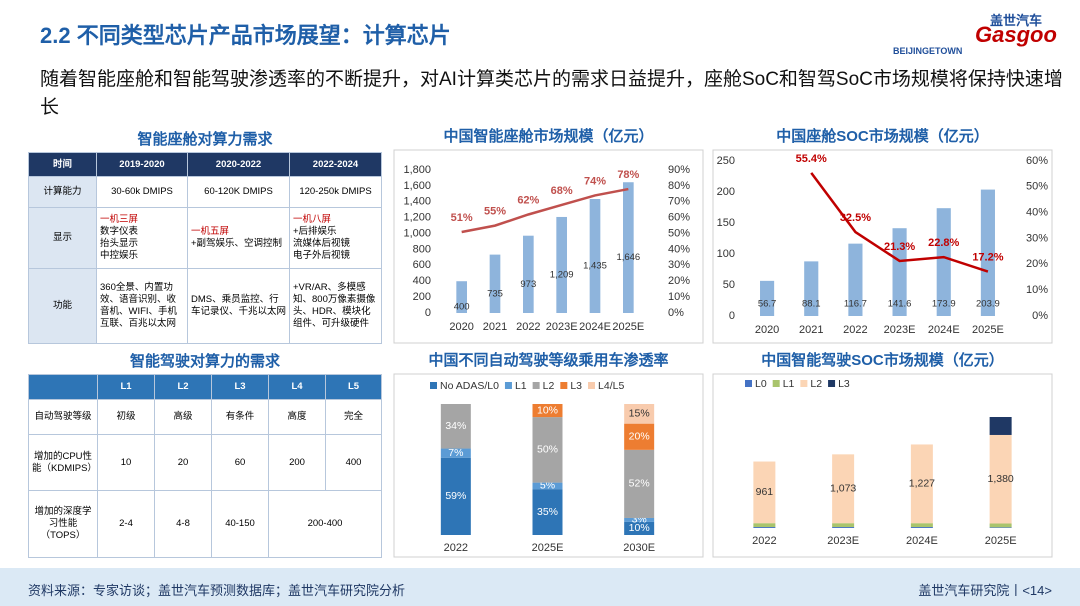  What do you see at coordinates (726, 161) in the screenshot?
I see `y-tick-label: 250` at bounding box center [726, 161].